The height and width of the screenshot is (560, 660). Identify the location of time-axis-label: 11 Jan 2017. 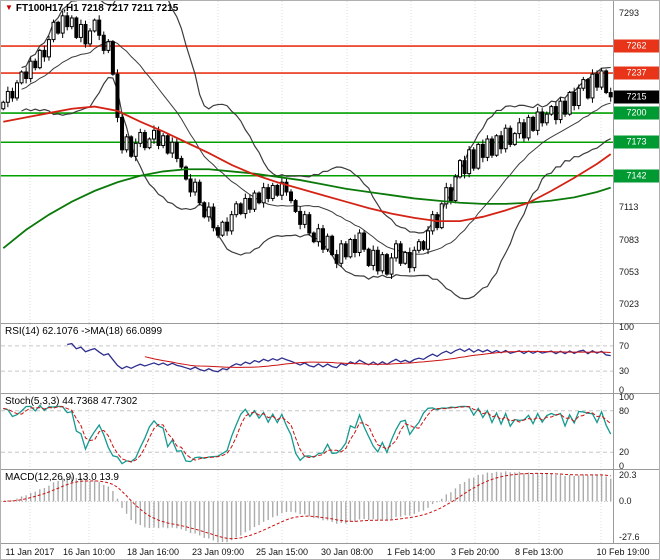
(30, 552).